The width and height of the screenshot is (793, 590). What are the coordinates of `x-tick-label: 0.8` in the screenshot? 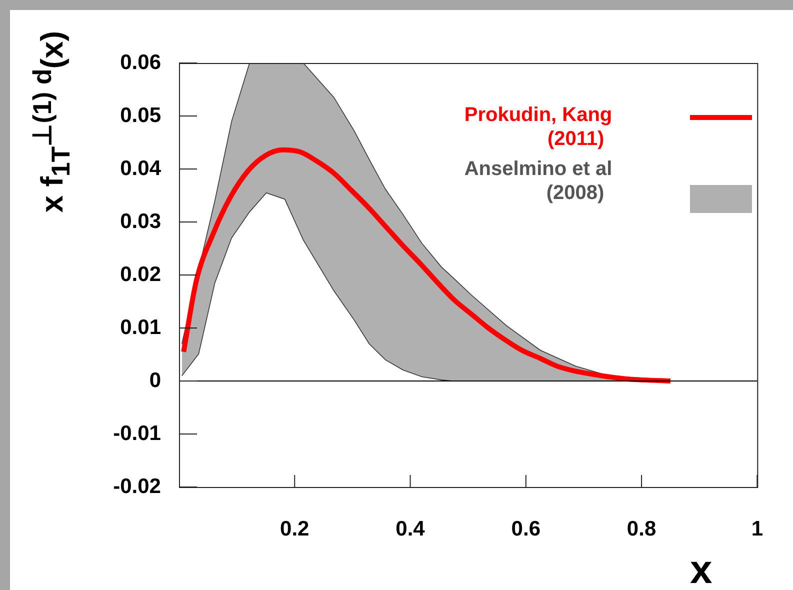 It's located at (641, 528).